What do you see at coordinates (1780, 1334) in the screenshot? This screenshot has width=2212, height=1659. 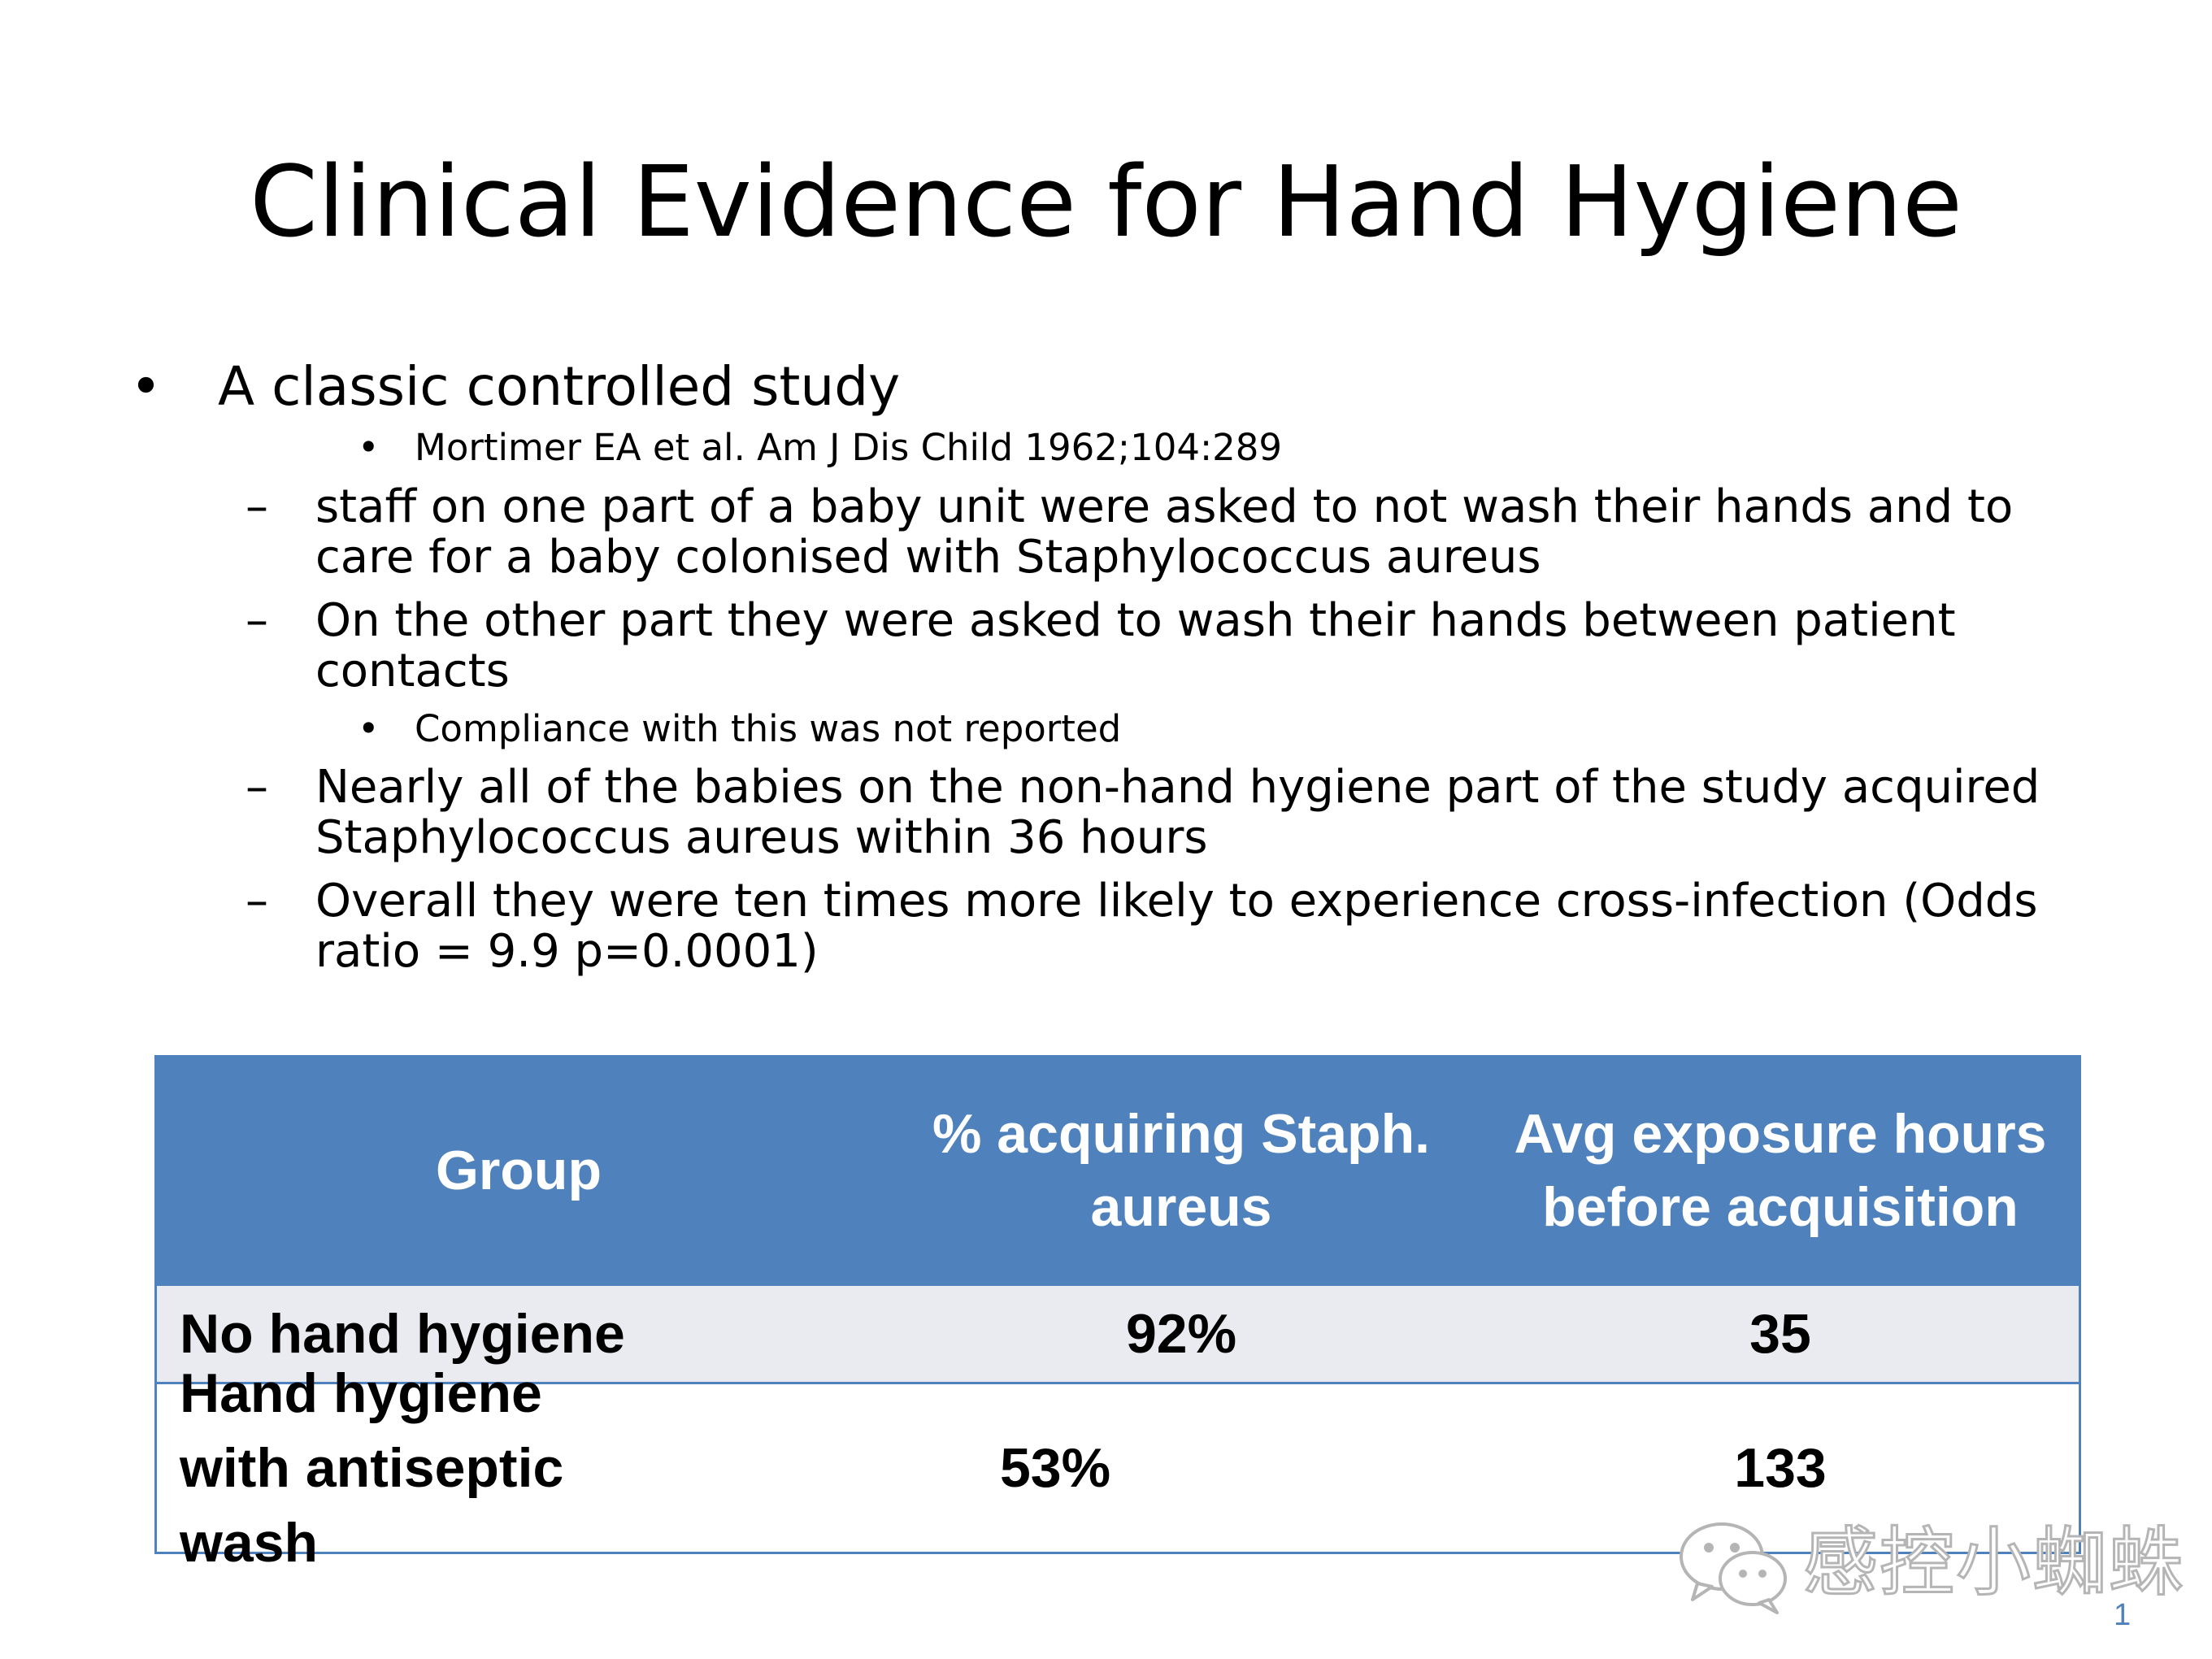 I see `cell-hours: 35` at bounding box center [1780, 1334].